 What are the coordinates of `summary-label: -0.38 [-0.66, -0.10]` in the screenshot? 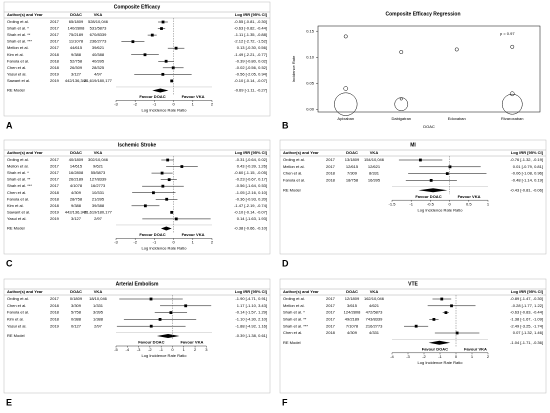 It's located at (250, 228).